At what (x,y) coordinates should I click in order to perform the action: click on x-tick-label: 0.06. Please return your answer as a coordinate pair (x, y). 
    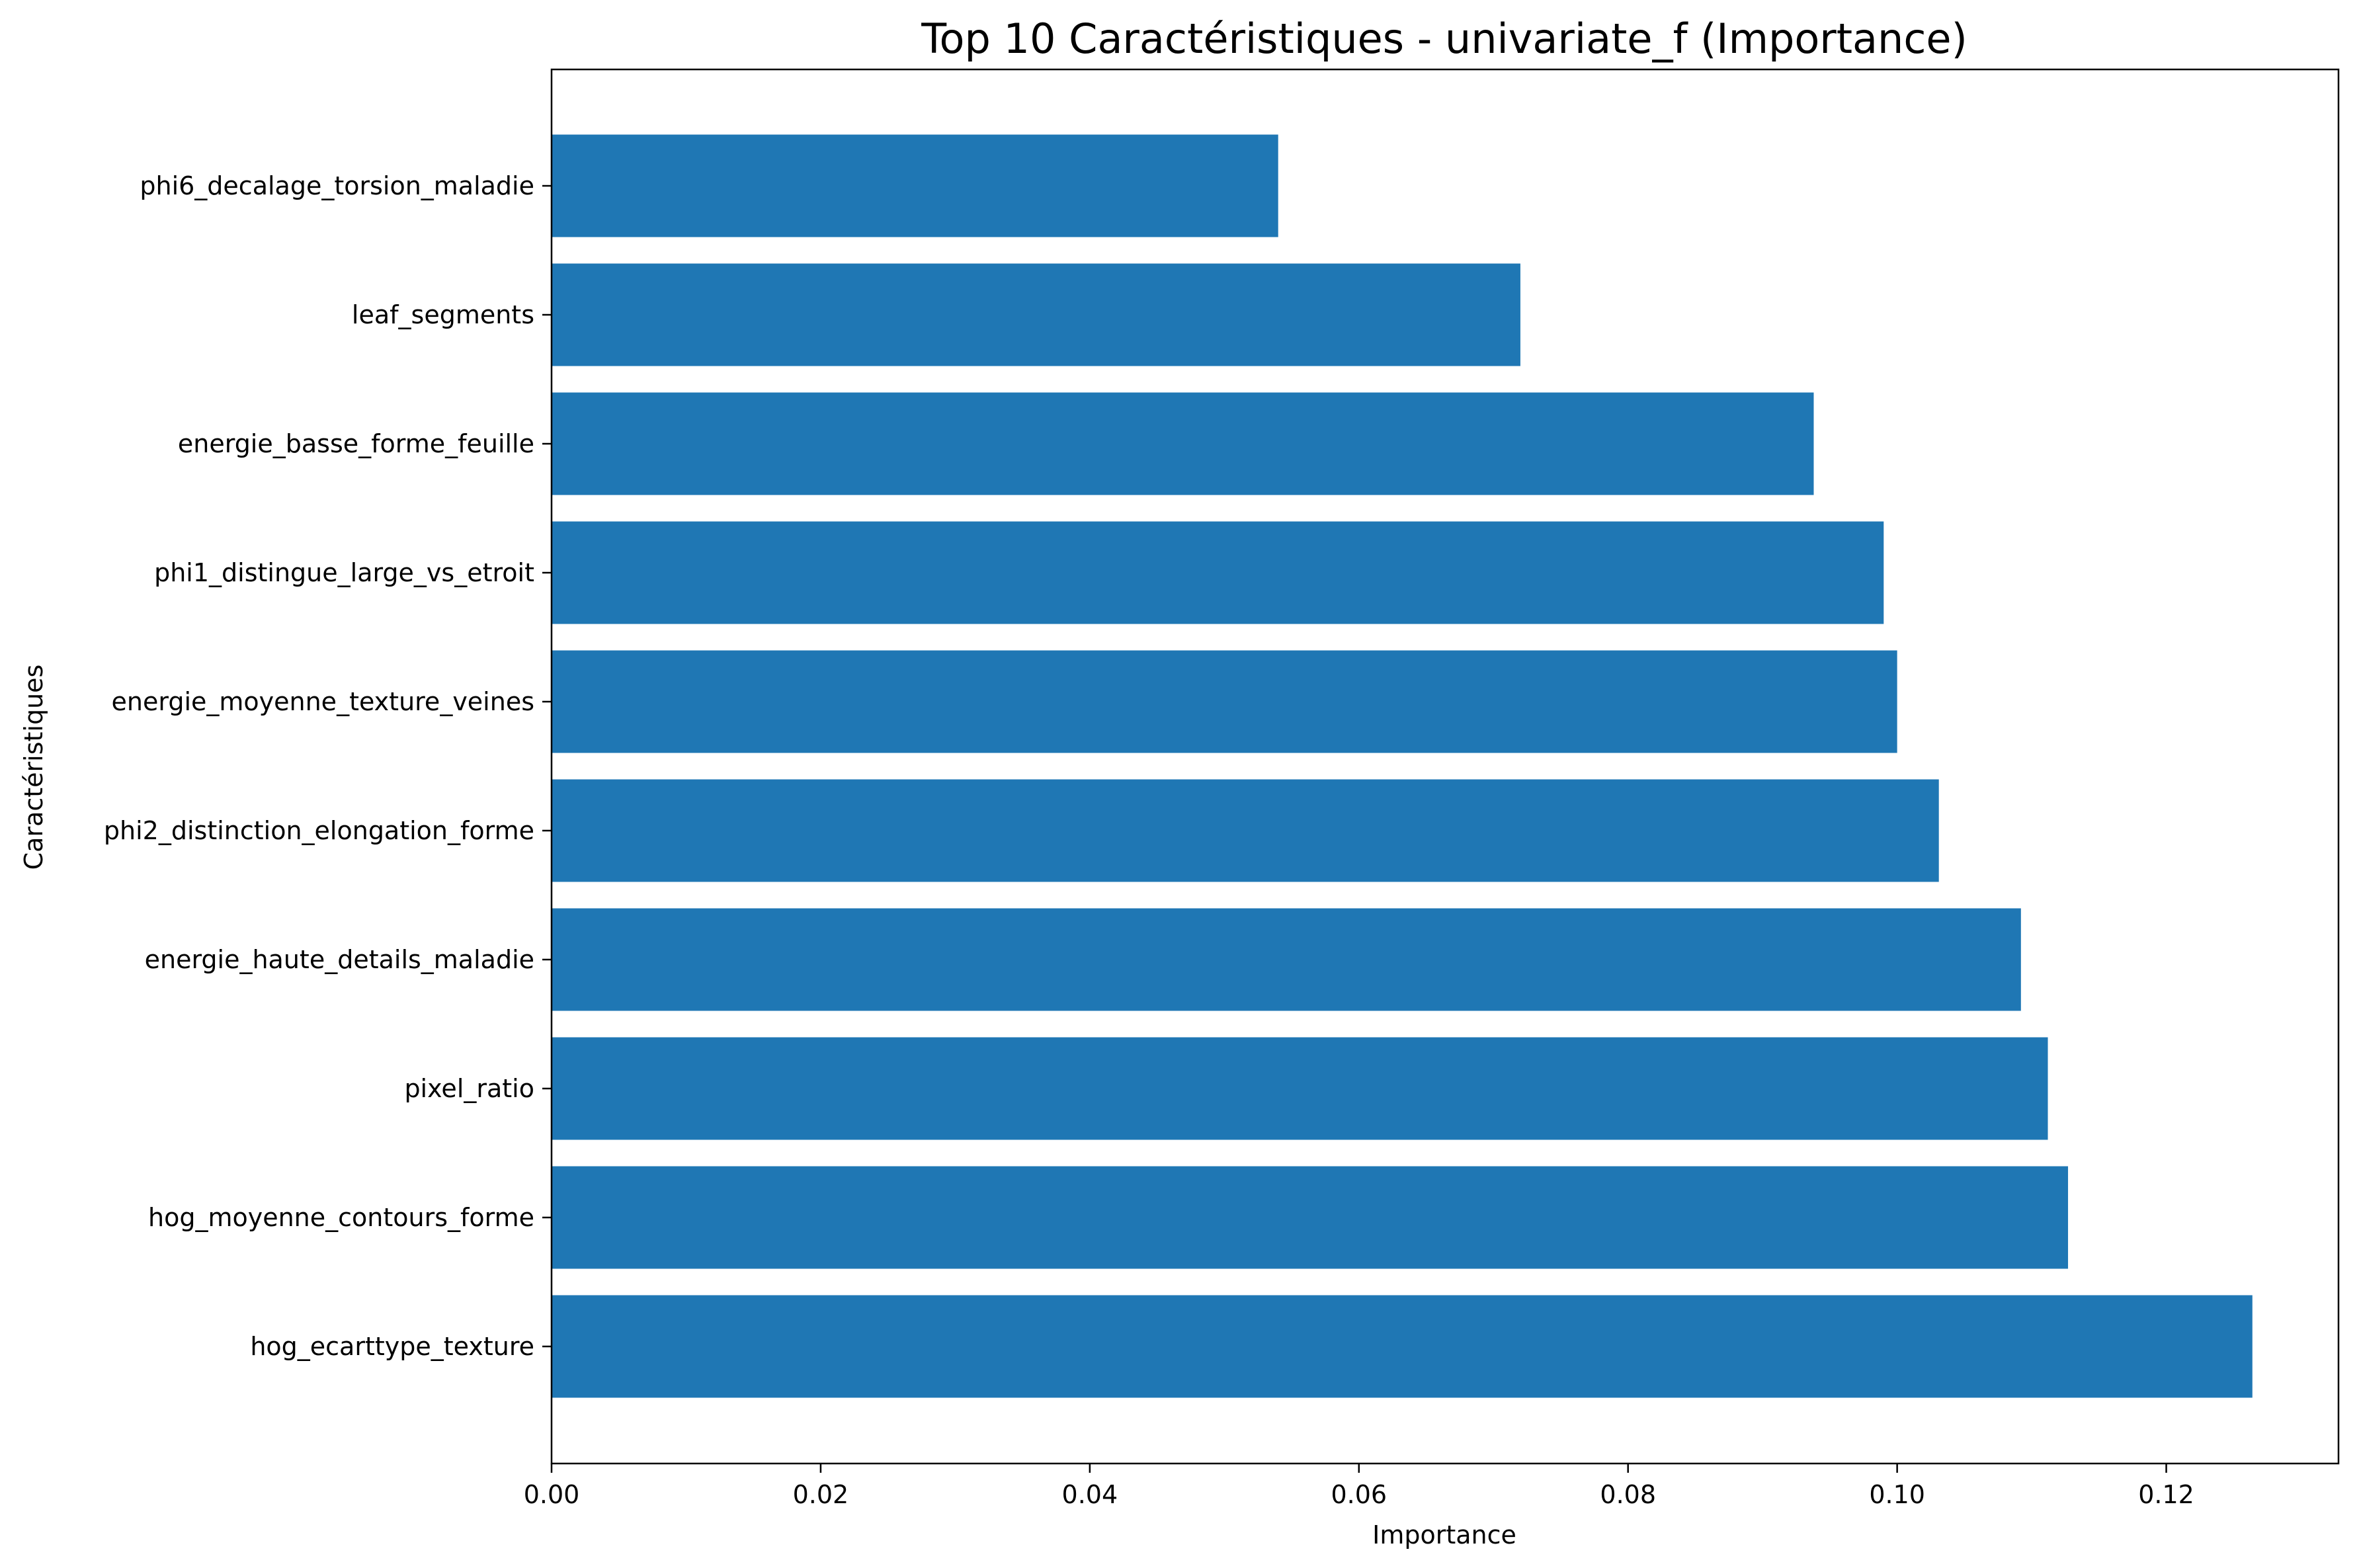
    Looking at the image, I should click on (1359, 1494).